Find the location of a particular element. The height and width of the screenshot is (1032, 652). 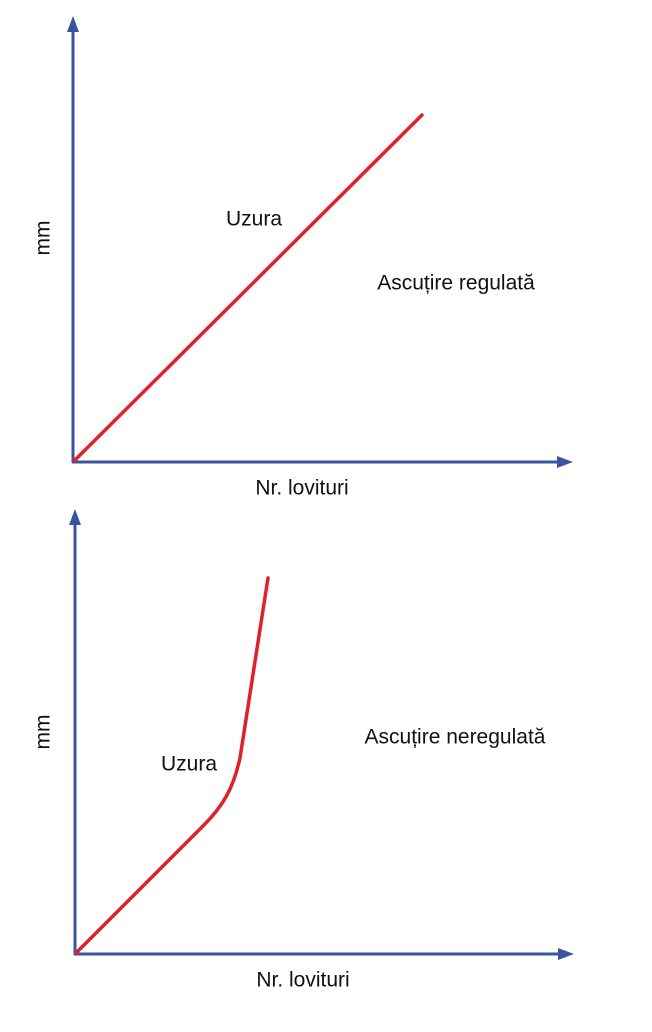

wear-curve is located at coordinates (172, 765).